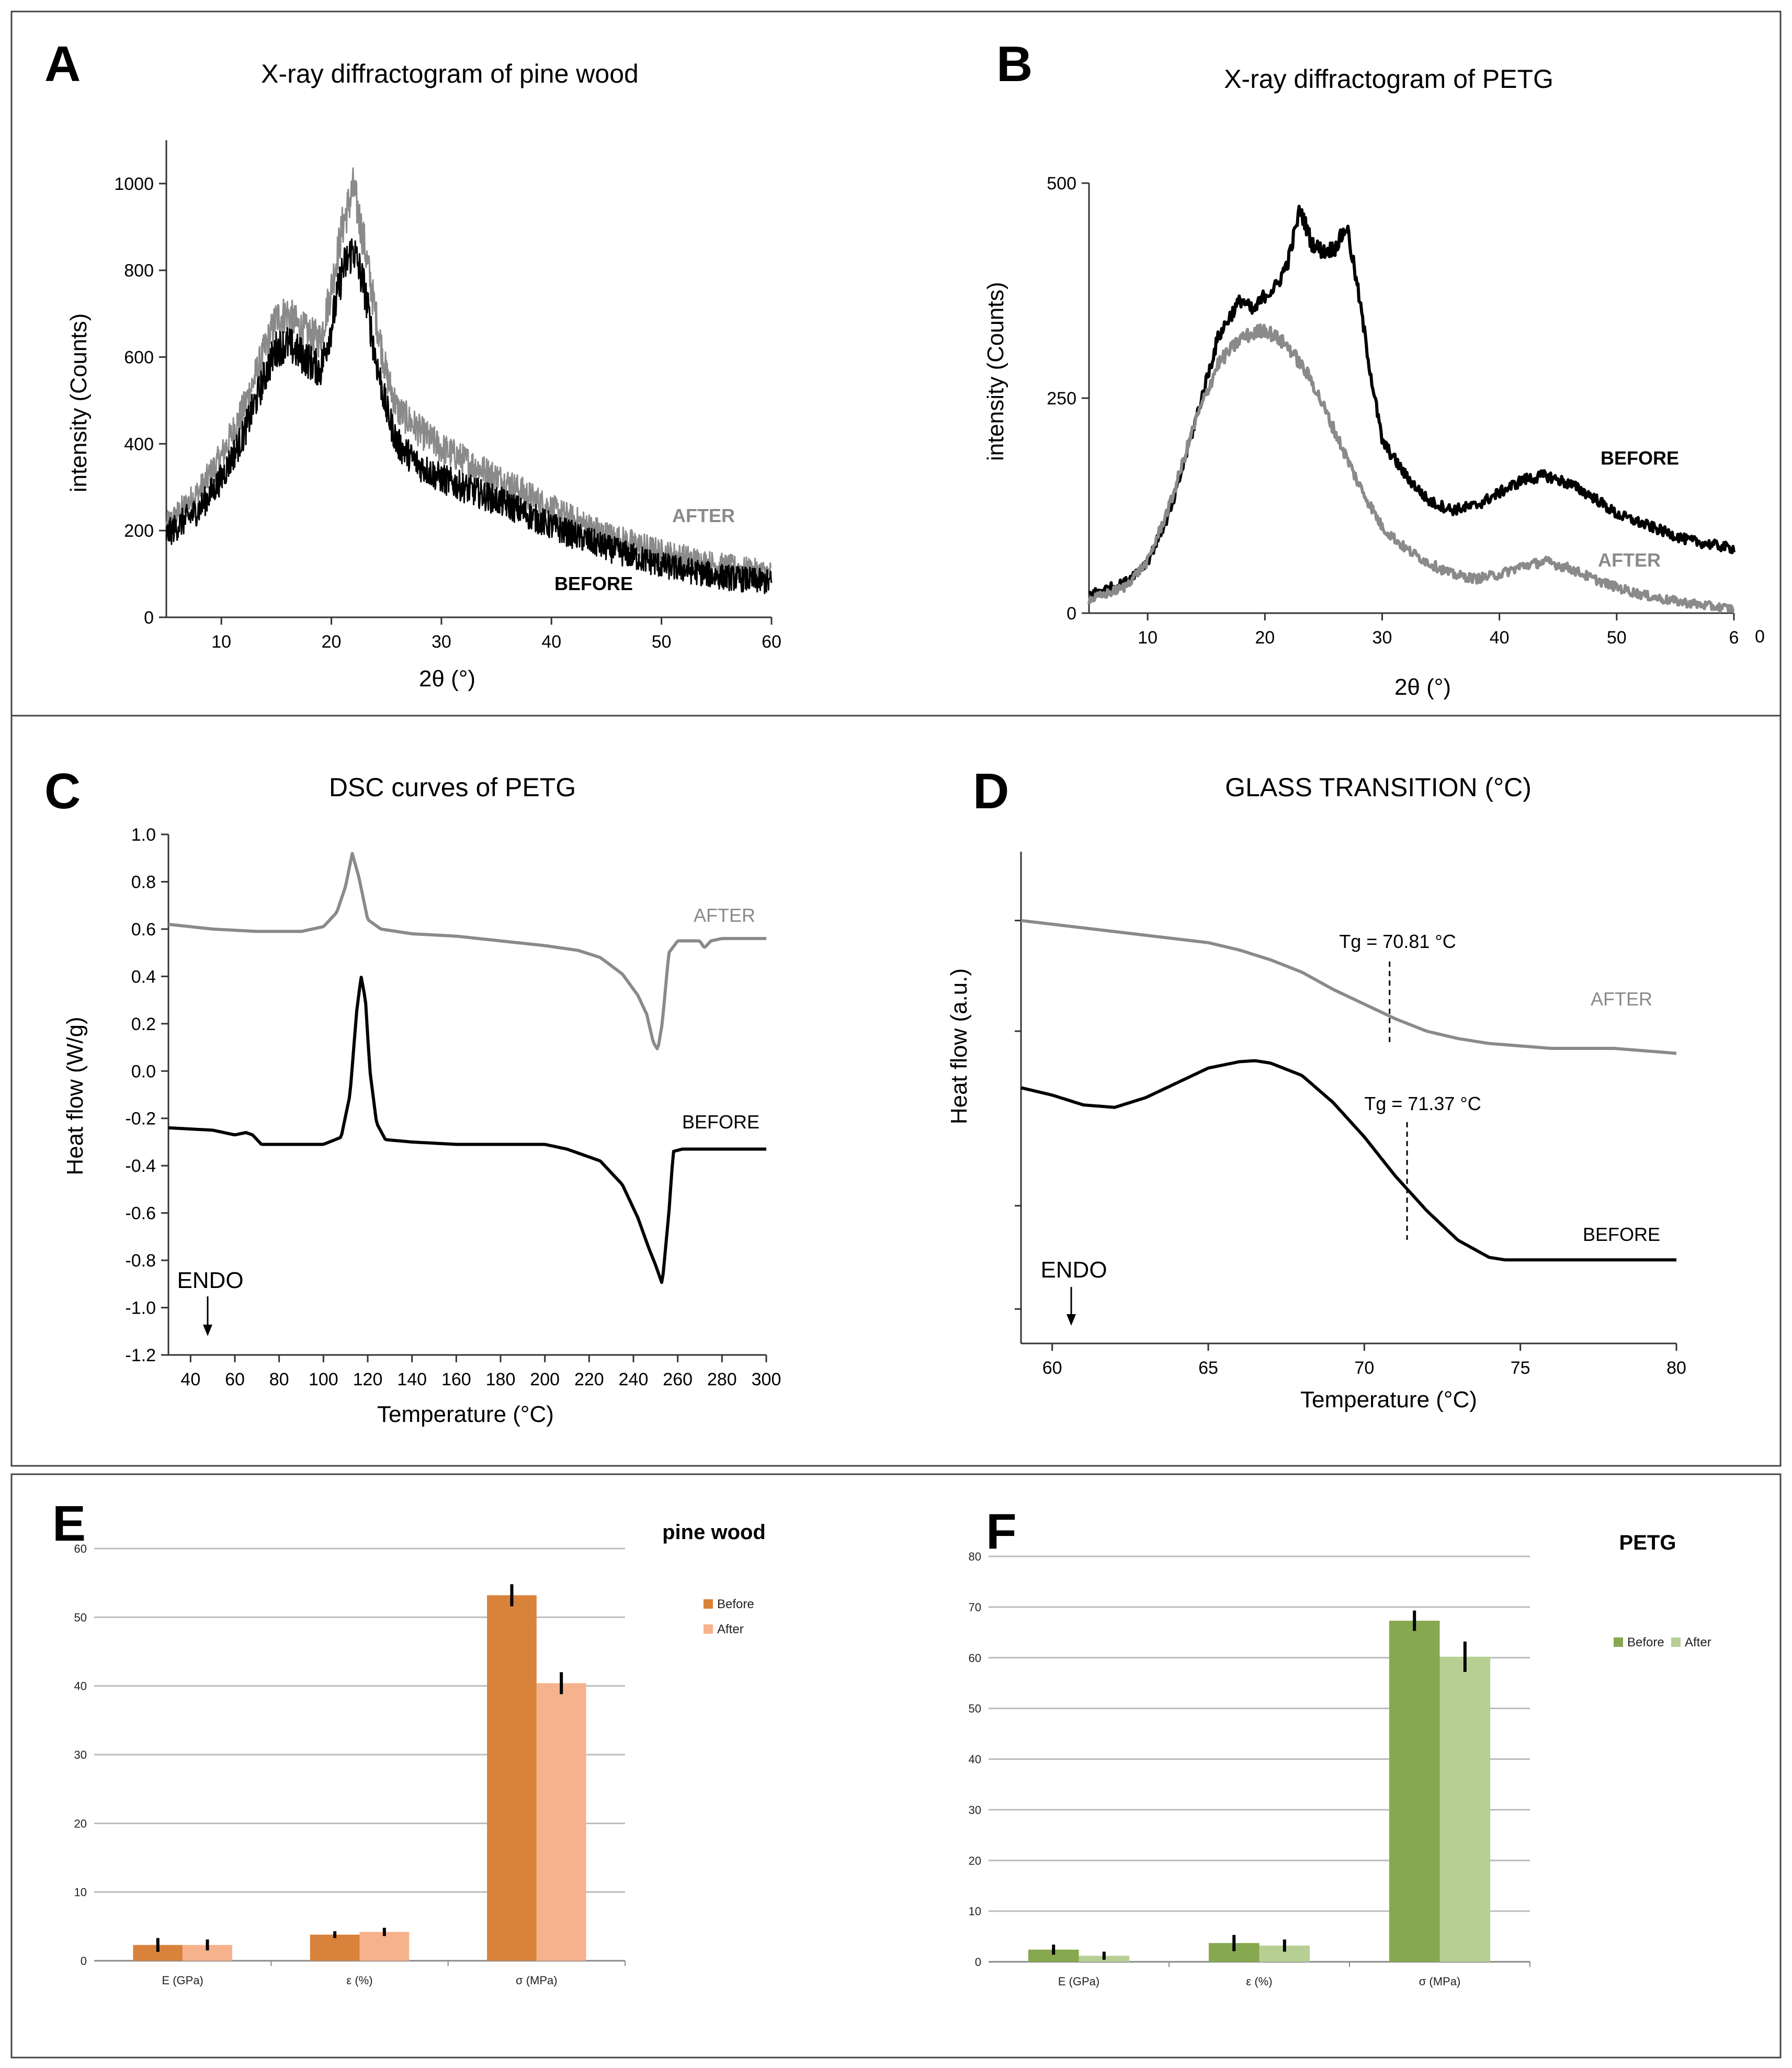 This screenshot has height=2068, width=1792. Describe the element at coordinates (465, 1414) in the screenshot. I see `x-axis-title-c: Temperature (°C)` at that location.